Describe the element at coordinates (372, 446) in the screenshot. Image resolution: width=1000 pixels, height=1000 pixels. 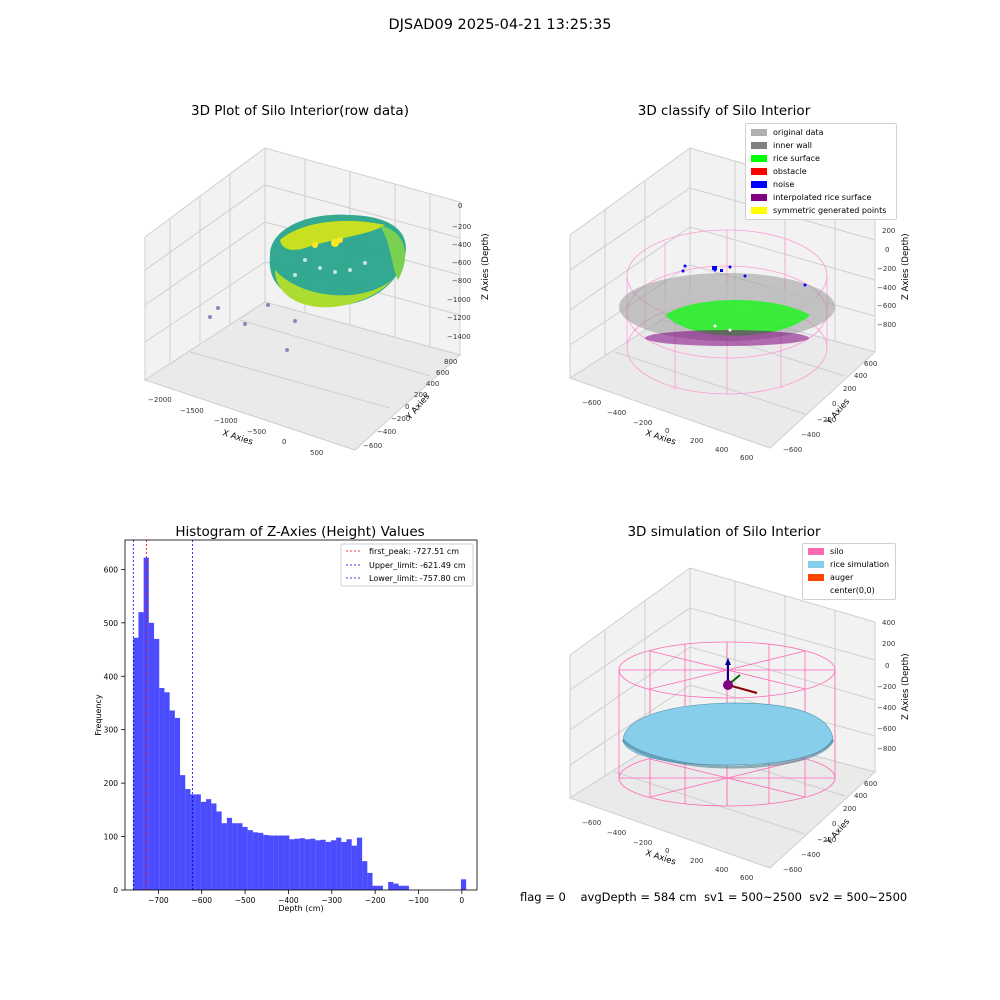
I see `raw-ytick: −600` at that location.